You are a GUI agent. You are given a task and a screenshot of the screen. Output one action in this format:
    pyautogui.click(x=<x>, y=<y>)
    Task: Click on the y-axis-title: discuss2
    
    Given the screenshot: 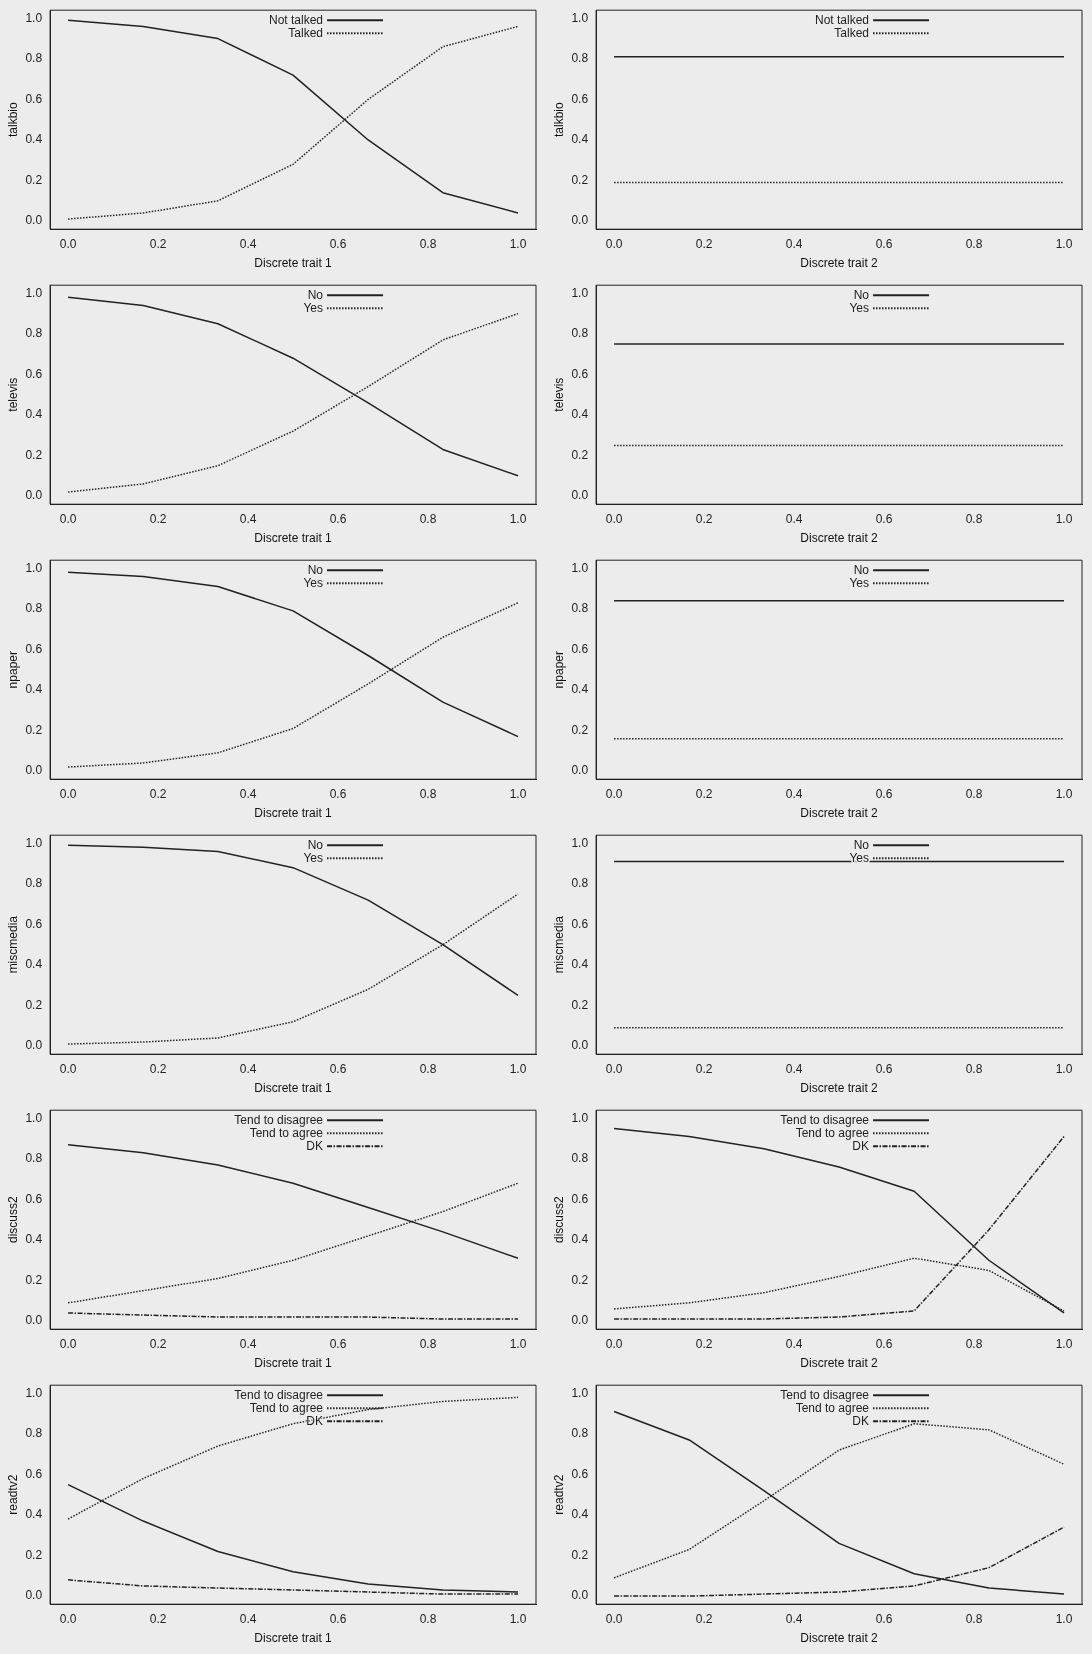 What is the action you would take?
    pyautogui.click(x=12, y=1220)
    